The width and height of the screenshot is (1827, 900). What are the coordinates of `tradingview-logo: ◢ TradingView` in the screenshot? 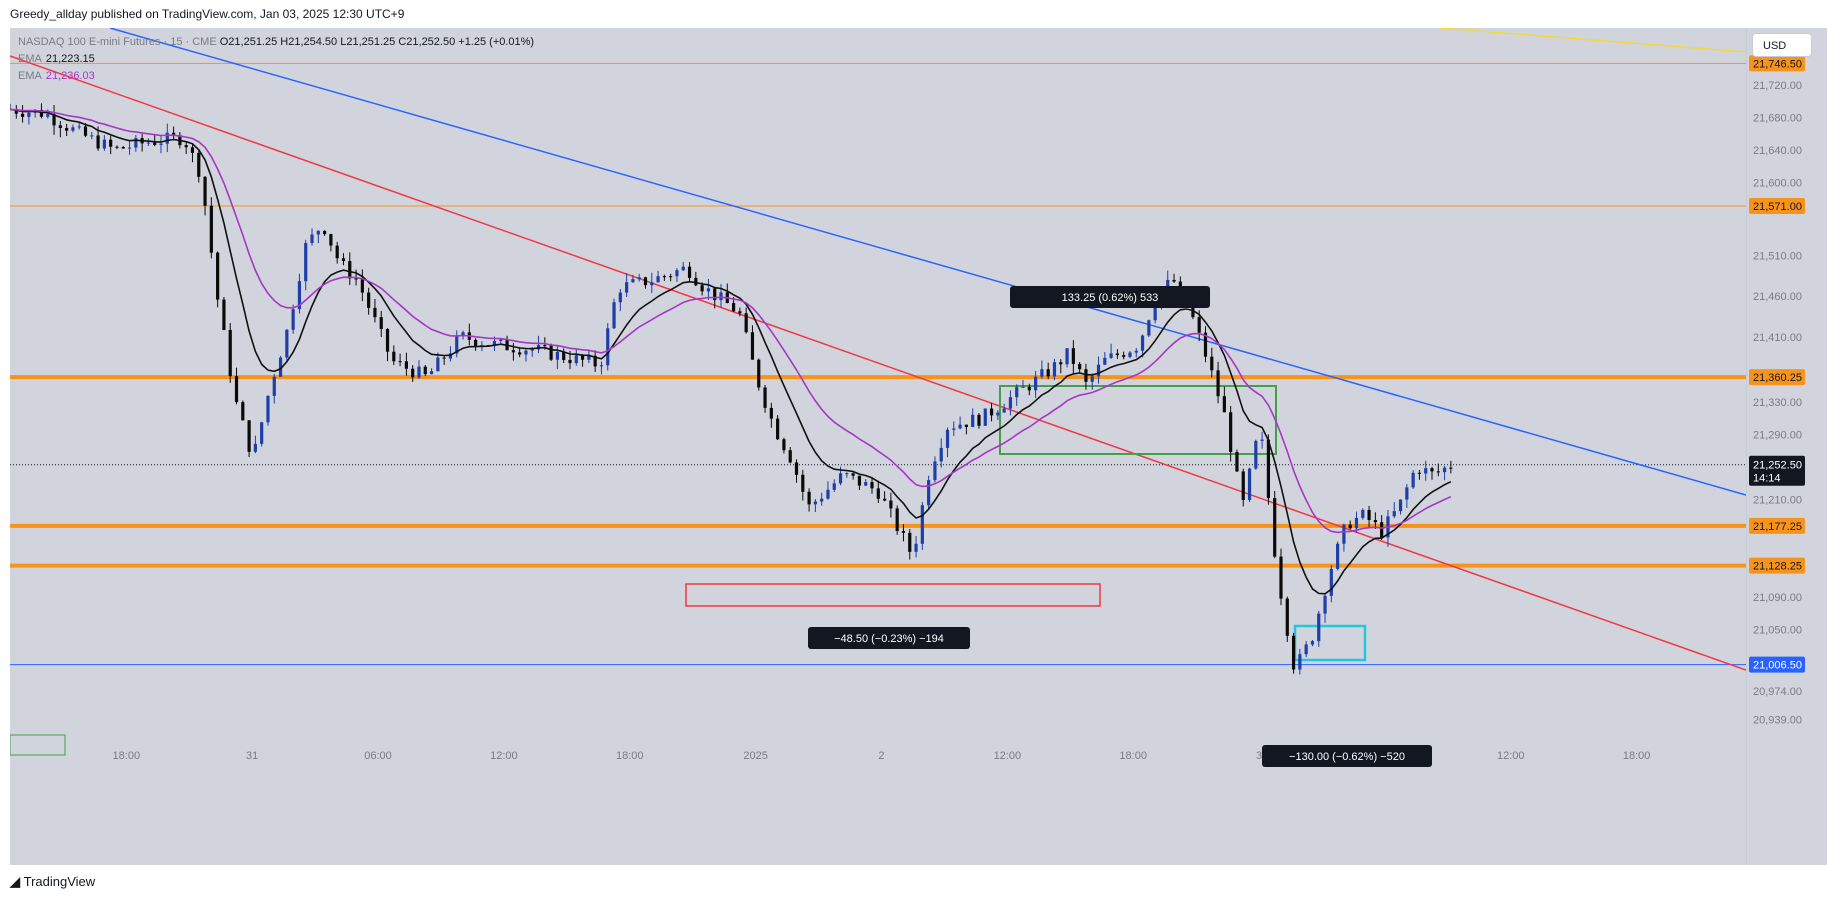 It's located at (52, 882).